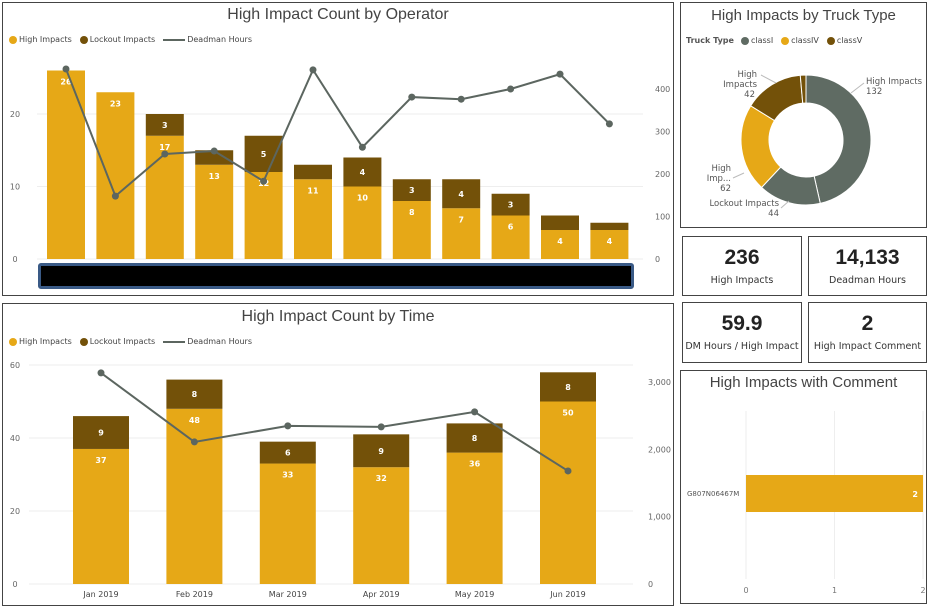  What do you see at coordinates (66, 82) in the screenshot?
I see `bar-label-high: 26` at bounding box center [66, 82].